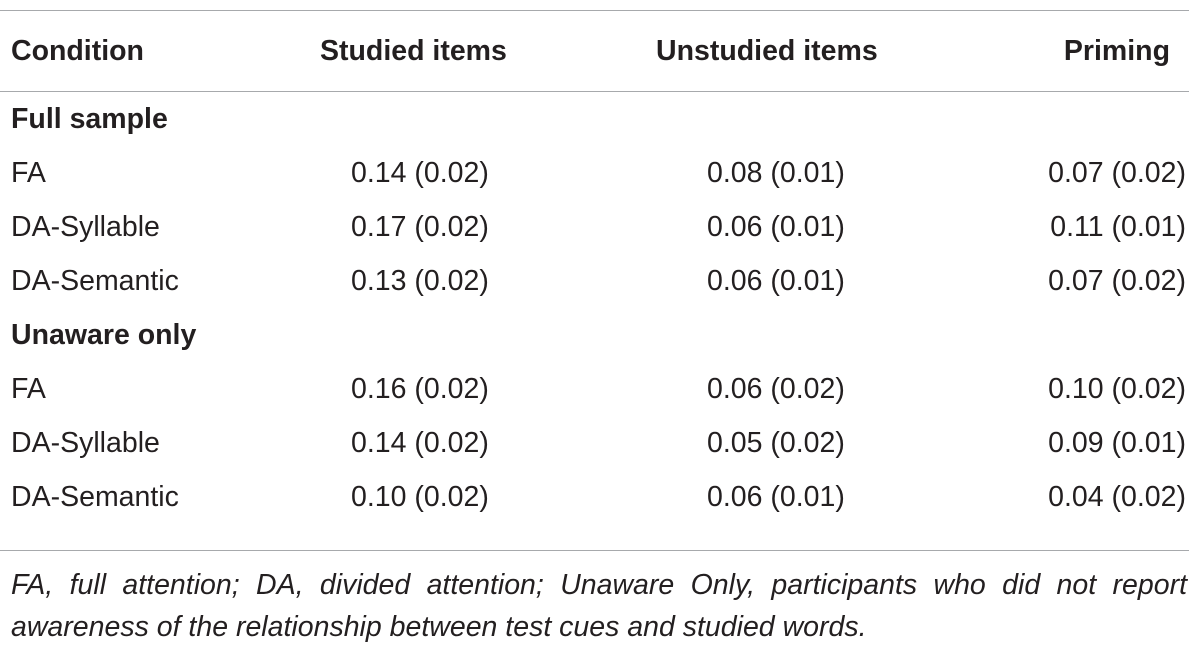 Image resolution: width=1200 pixels, height=658 pixels. What do you see at coordinates (413, 50) in the screenshot?
I see `header-studied-items: Studied items` at bounding box center [413, 50].